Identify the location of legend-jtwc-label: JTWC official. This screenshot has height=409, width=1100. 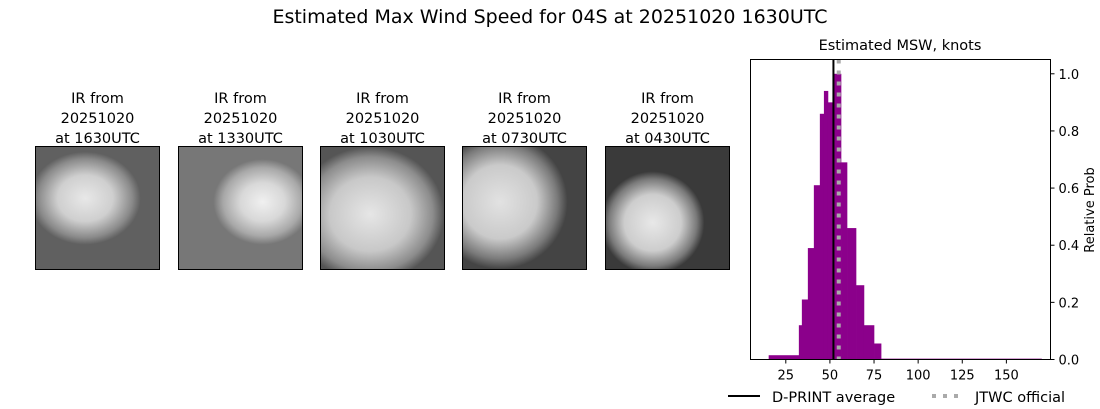
(1019, 398).